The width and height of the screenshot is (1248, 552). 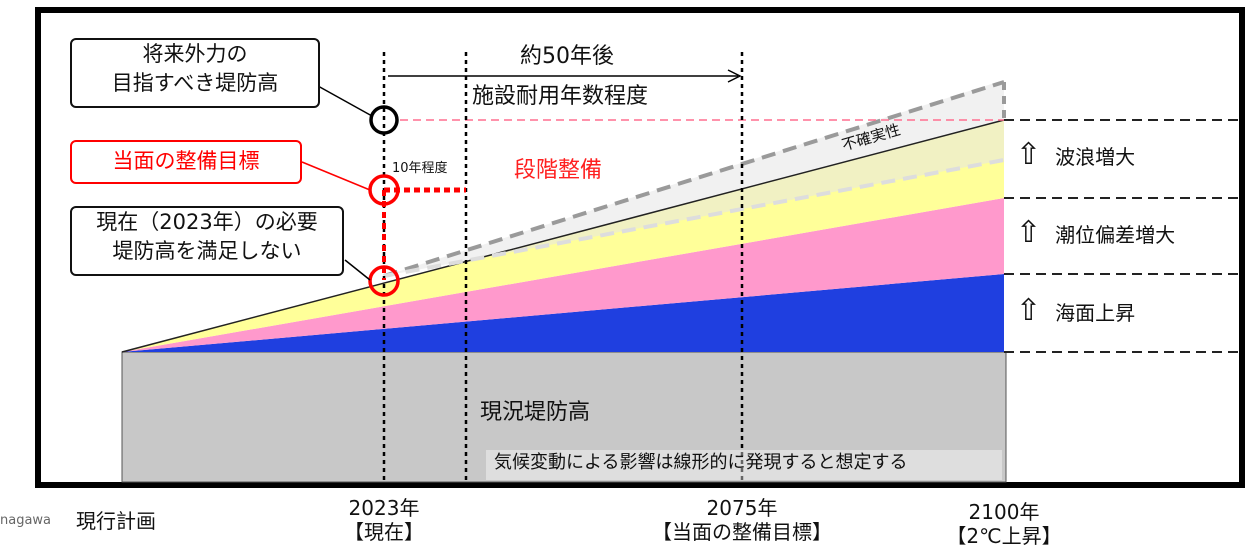 I want to click on uncertainty-lower-line, so click(x=694, y=218).